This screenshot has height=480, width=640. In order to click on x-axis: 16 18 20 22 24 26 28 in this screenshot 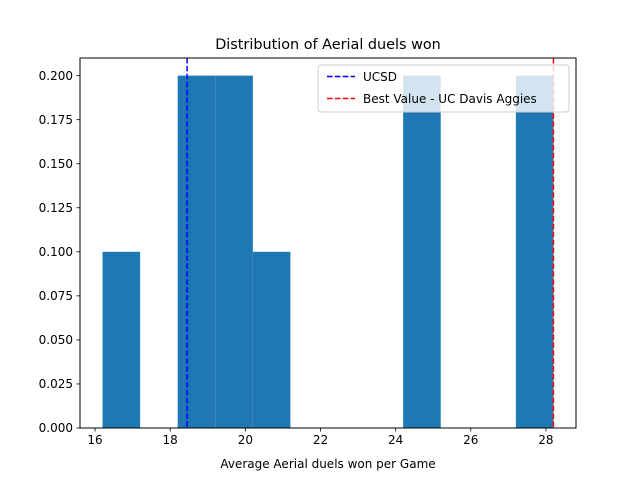, I will do `click(320, 437)`.